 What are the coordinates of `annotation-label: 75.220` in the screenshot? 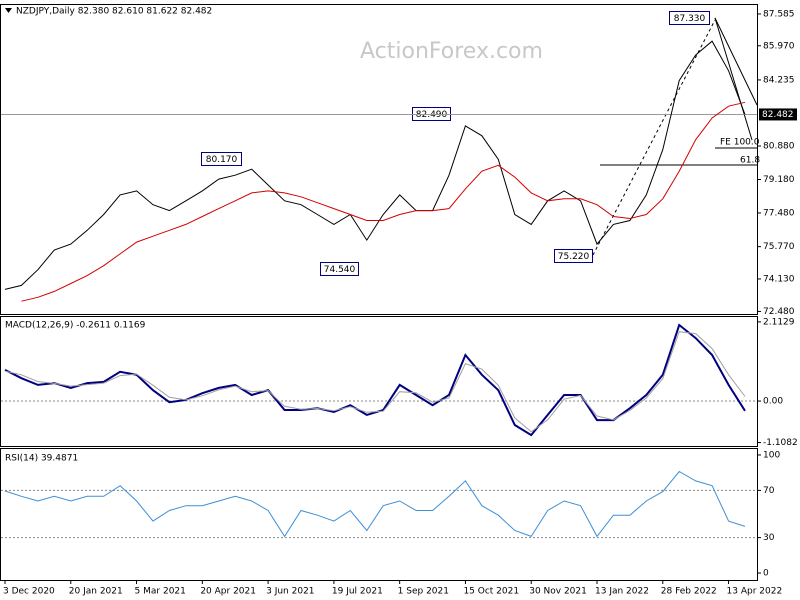 It's located at (574, 257).